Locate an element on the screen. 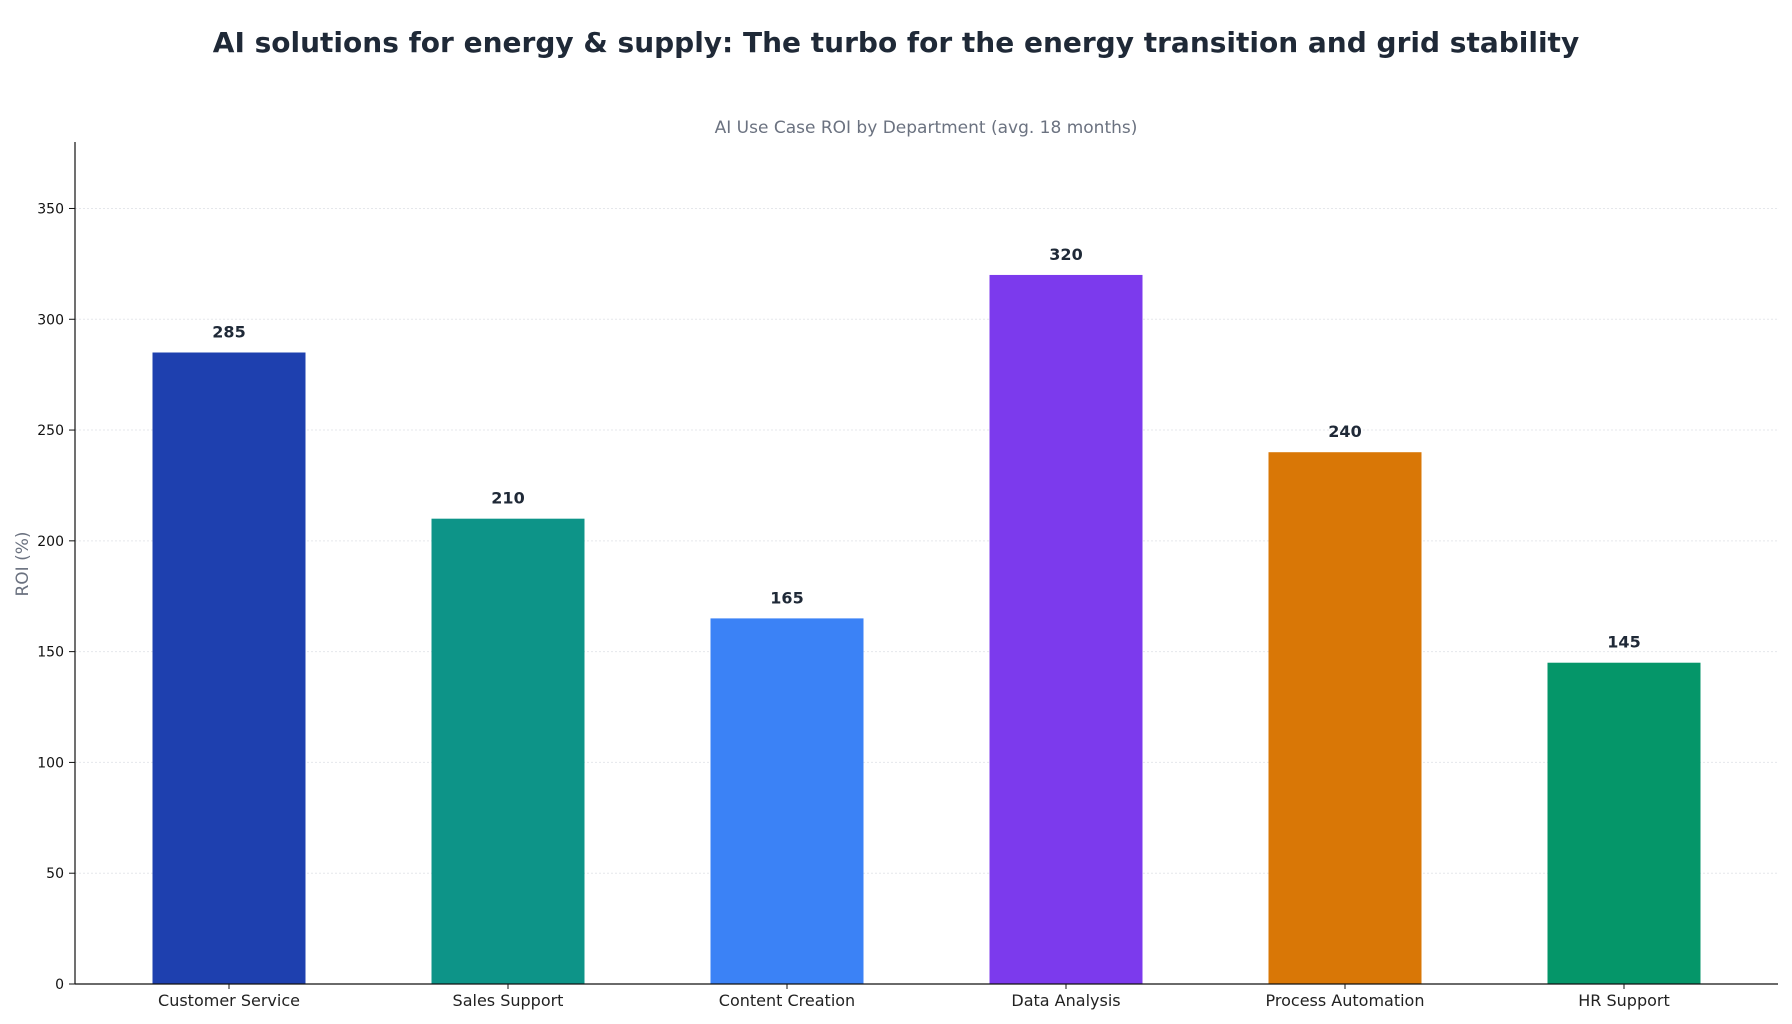 Image resolution: width=1792 pixels, height=1024 pixels. data-label: 210 is located at coordinates (507, 498).